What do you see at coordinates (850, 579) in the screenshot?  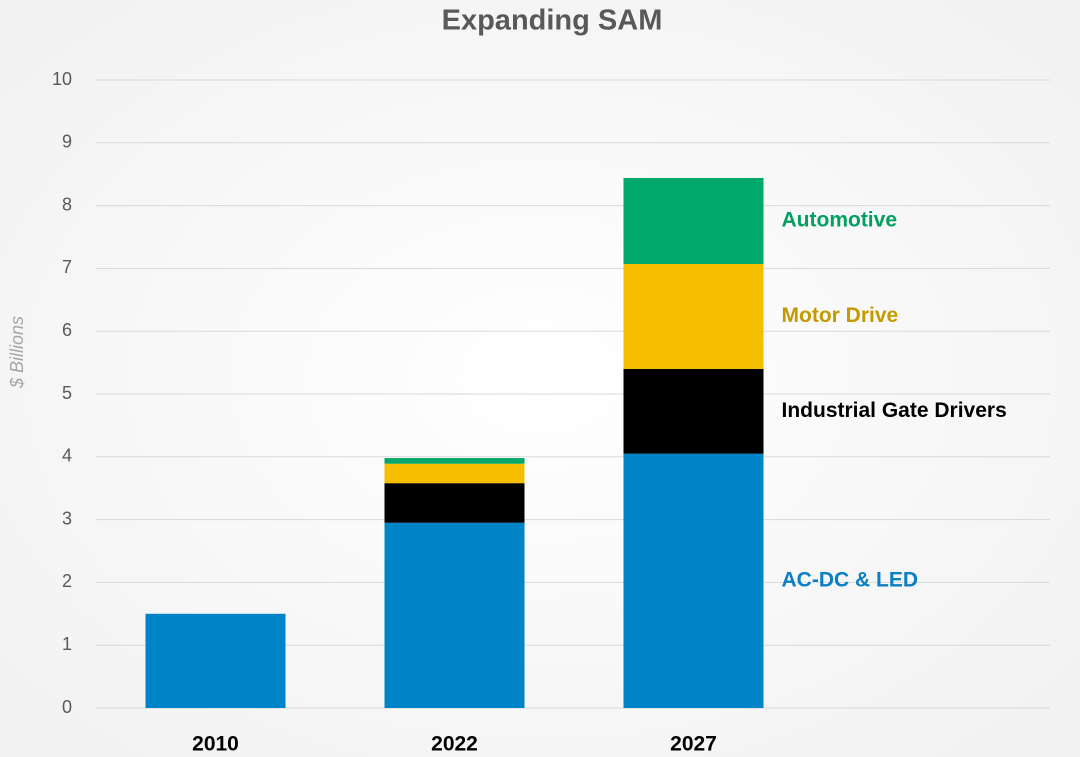 I see `series-label: AC-DC & LED` at bounding box center [850, 579].